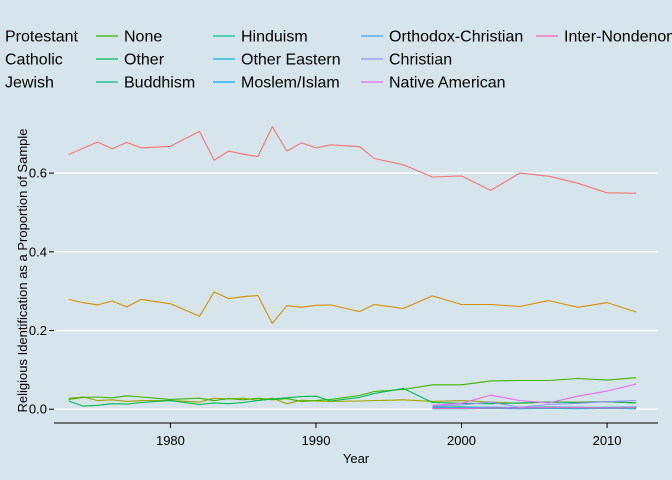 This screenshot has height=480, width=672. Describe the element at coordinates (159, 83) in the screenshot. I see `legend-label-5: Buddhism` at that location.